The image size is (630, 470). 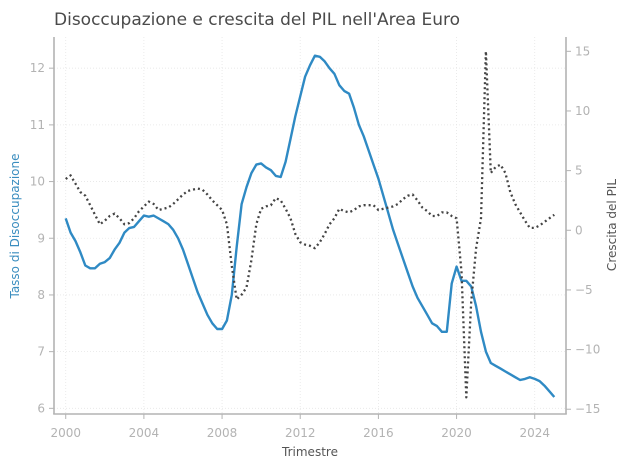 I want to click on y-tick-label-left: 6, so click(x=41, y=408).